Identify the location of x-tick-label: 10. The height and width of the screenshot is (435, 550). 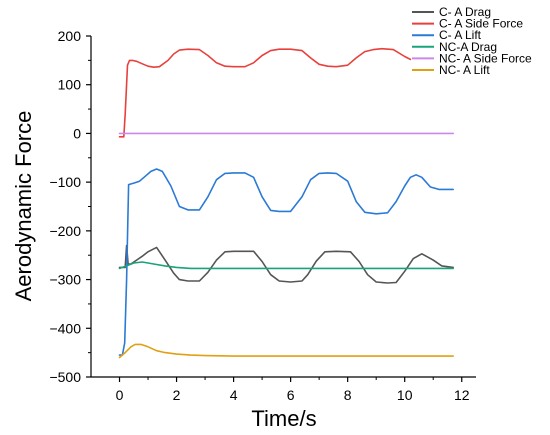
(405, 395).